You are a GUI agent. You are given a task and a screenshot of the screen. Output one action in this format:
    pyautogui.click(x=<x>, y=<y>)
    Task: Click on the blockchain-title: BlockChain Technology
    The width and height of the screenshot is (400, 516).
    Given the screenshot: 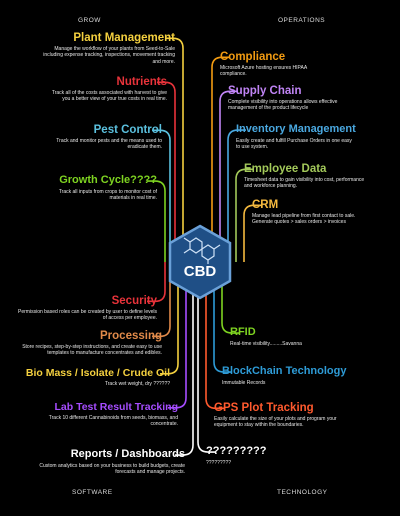 What is the action you would take?
    pyautogui.click(x=284, y=371)
    